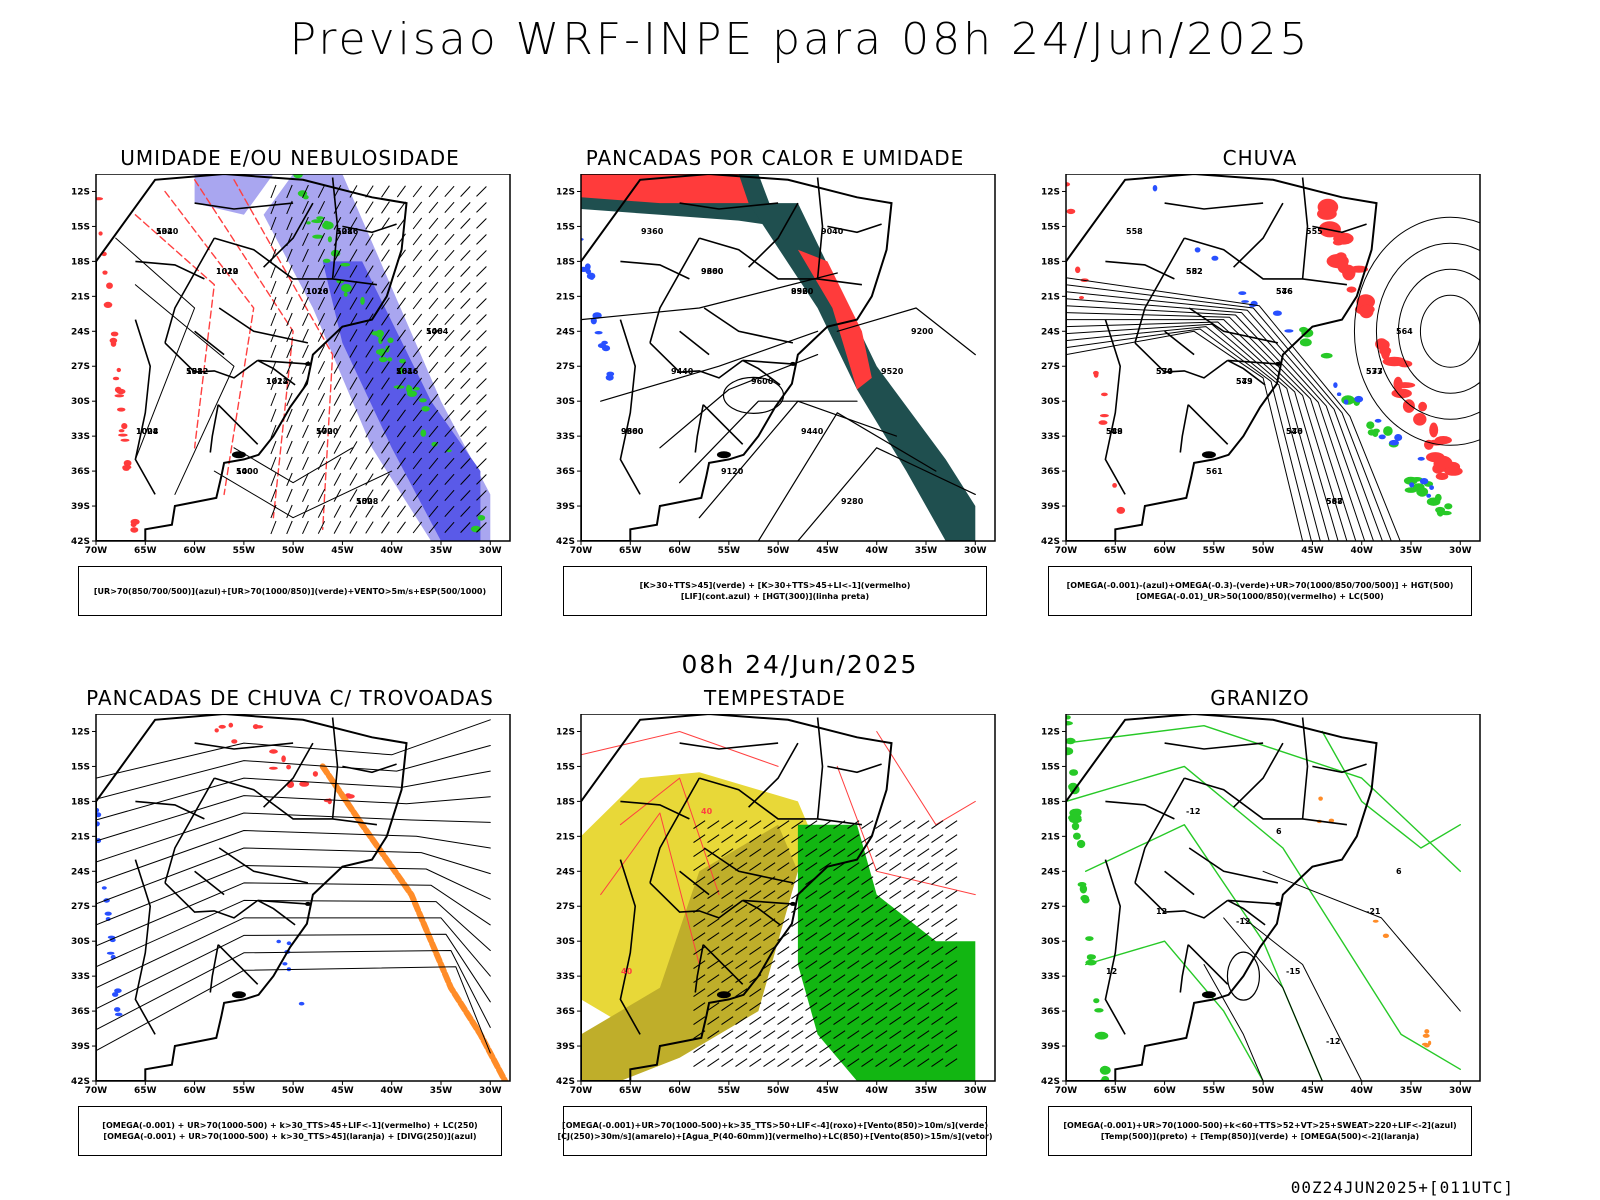 This screenshot has width=1600, height=1200. I want to click on contour-label-3: -12, so click(1243, 921).